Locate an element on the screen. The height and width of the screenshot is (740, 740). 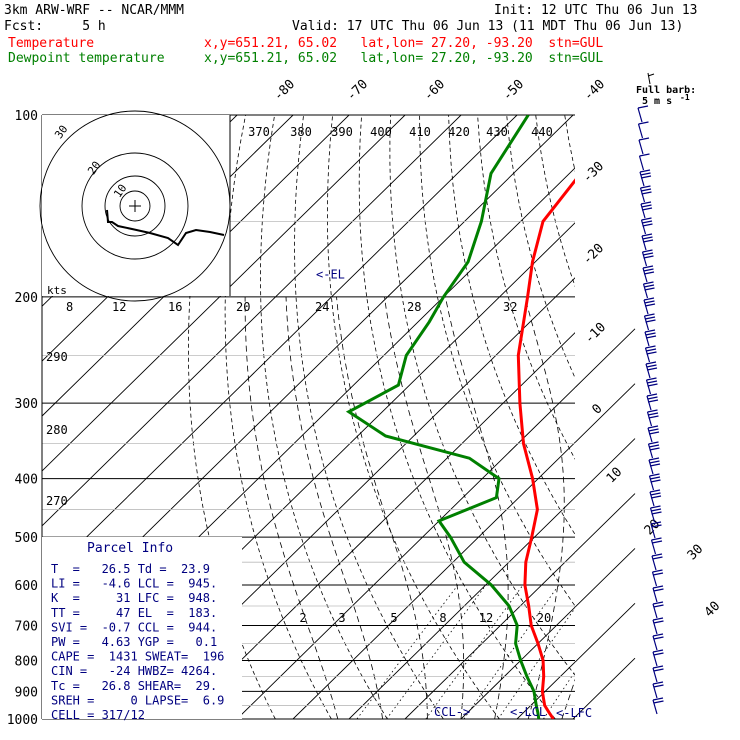
isotherm-extensions is located at coordinates (605, 523).